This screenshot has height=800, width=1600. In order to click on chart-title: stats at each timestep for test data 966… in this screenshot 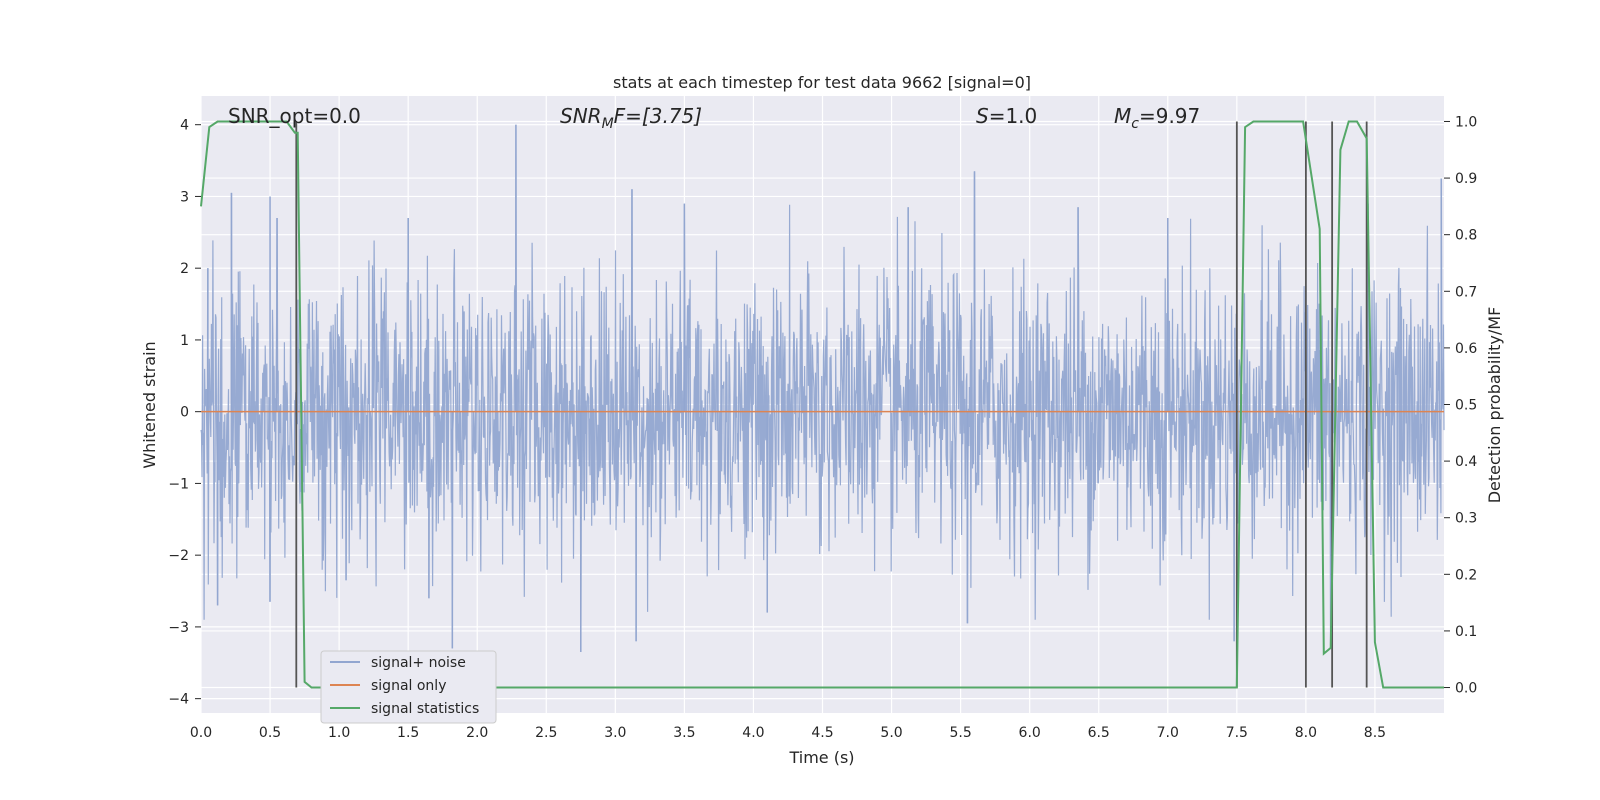, I will do `click(822, 82)`.